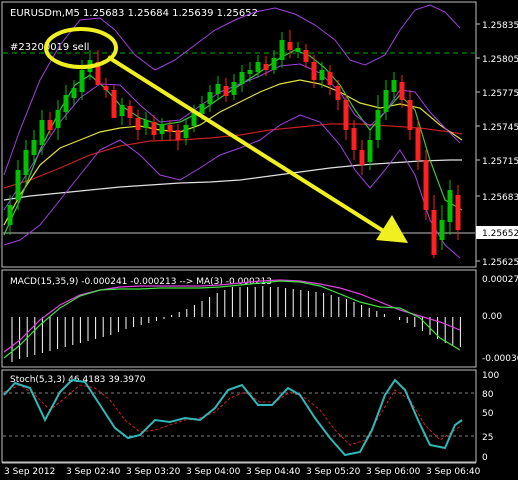 This screenshot has height=480, width=518. What do you see at coordinates (500, 60) in the screenshot?
I see `price-tick-2: 1.25805` at bounding box center [500, 60].